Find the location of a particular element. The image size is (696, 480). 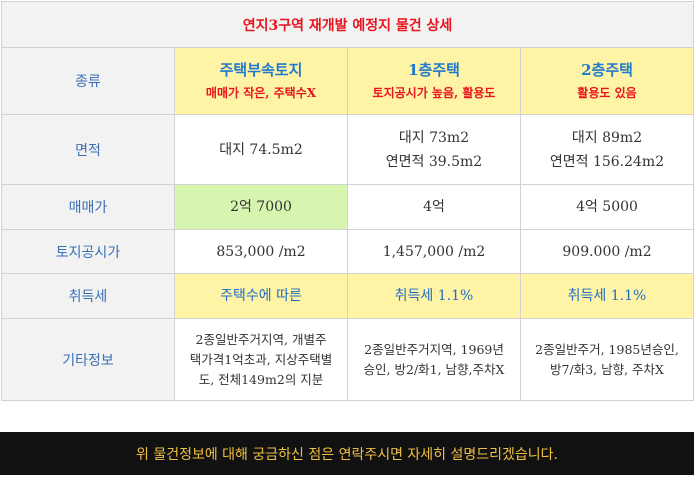

tax-cell-2: 취득세 1.1% is located at coordinates (434, 296).